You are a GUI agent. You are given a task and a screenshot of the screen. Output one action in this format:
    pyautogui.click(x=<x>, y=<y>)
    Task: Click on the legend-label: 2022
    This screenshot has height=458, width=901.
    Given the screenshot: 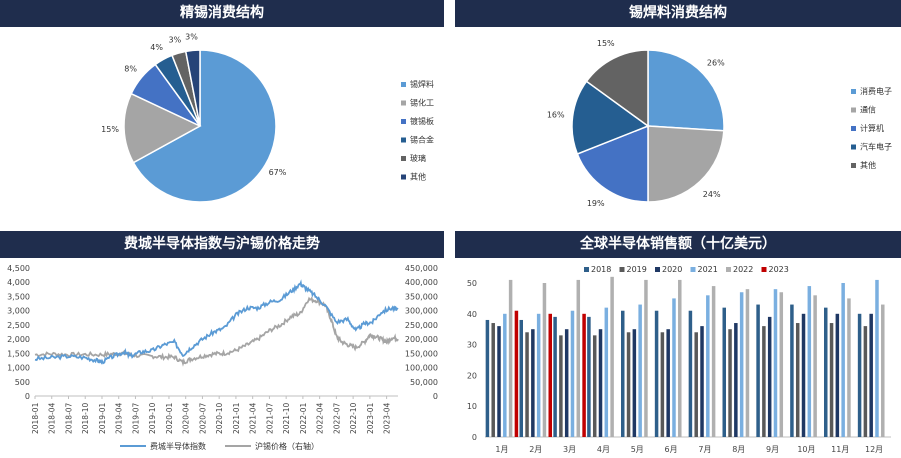 What is the action you would take?
    pyautogui.click(x=743, y=269)
    